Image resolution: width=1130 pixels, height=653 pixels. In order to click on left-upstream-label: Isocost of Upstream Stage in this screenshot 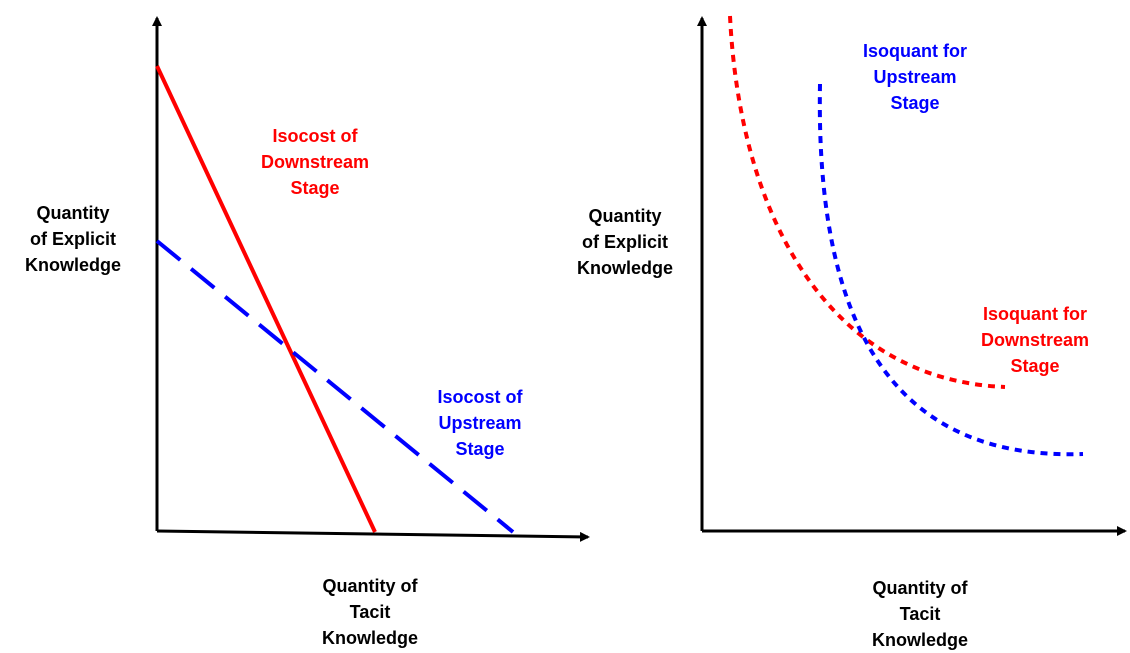, I will do `click(480, 423)`.